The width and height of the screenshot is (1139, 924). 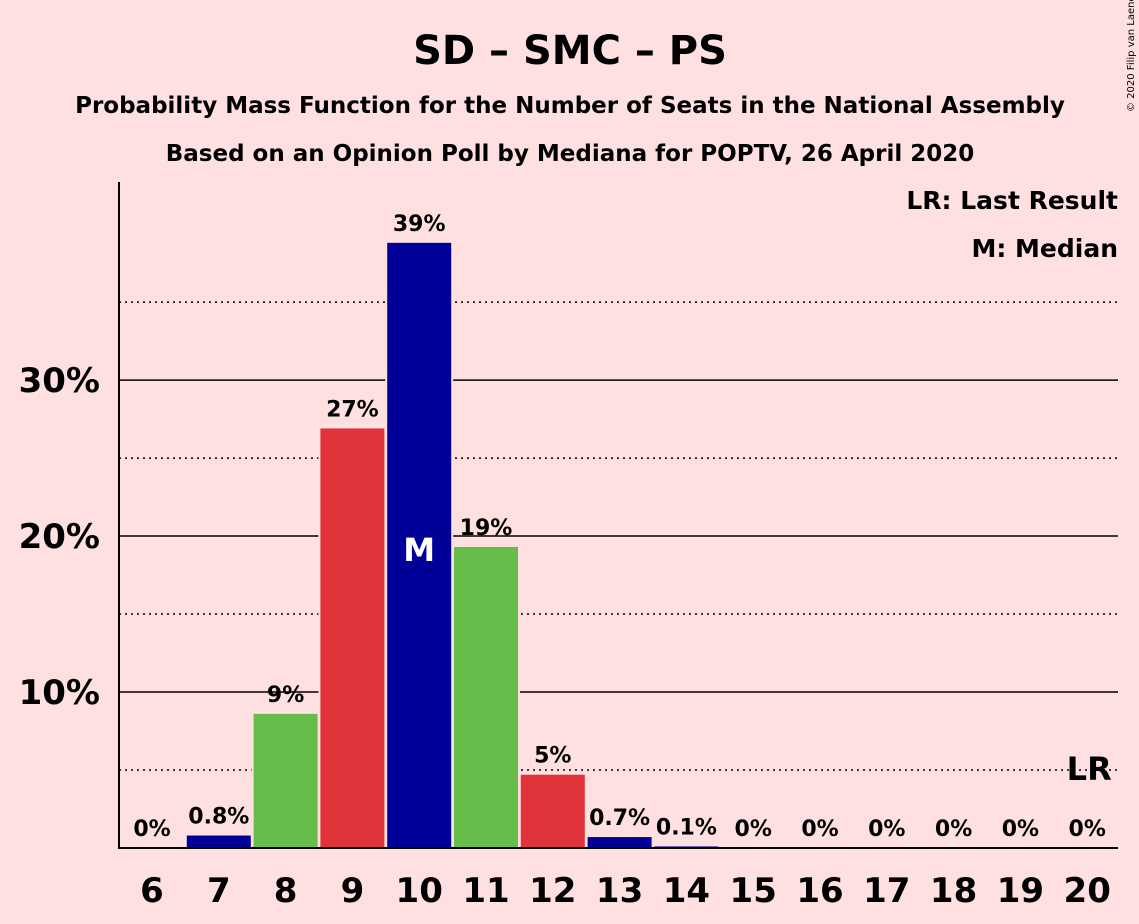 I want to click on x-tick-label: 14, so click(x=686, y=891).